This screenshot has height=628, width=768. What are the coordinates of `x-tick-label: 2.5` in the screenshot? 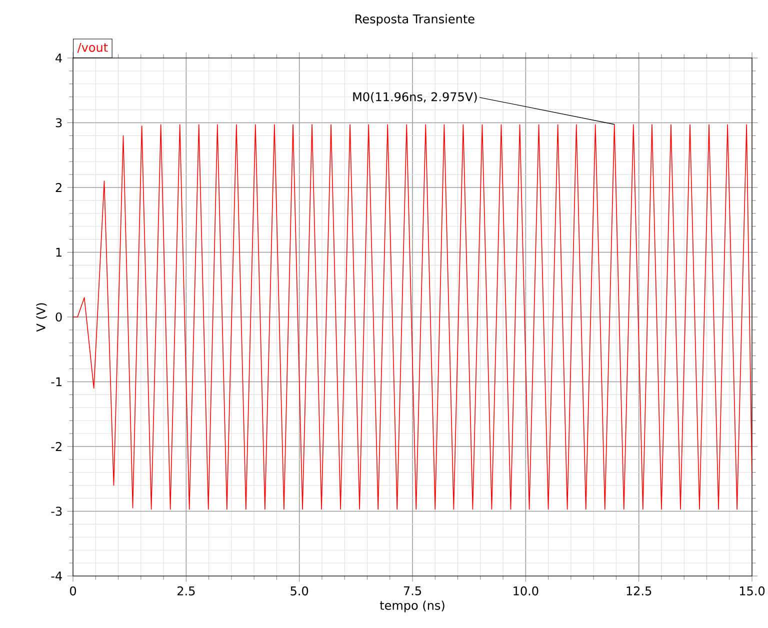 It's located at (186, 591).